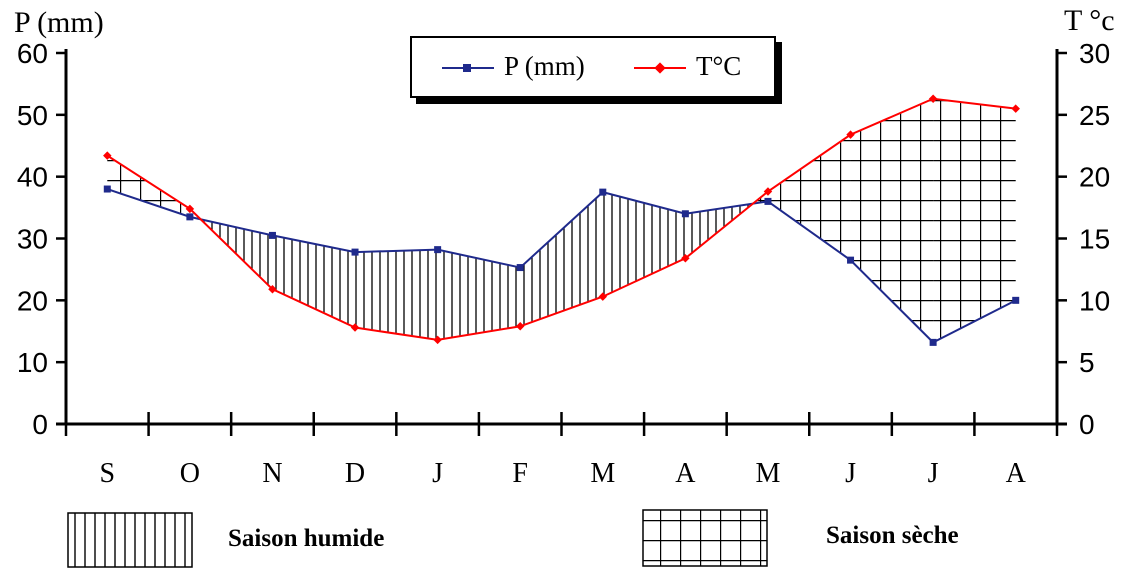  I want to click on x-tick-label: N, so click(272, 473).